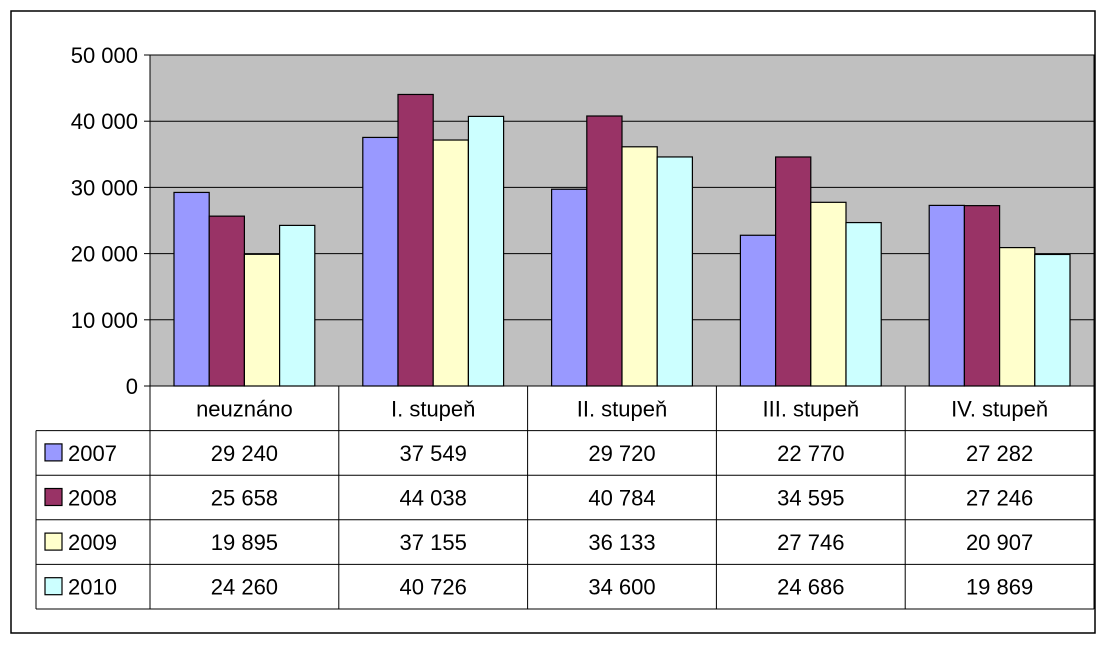  I want to click on data-value-label: 44 038, so click(433, 498).